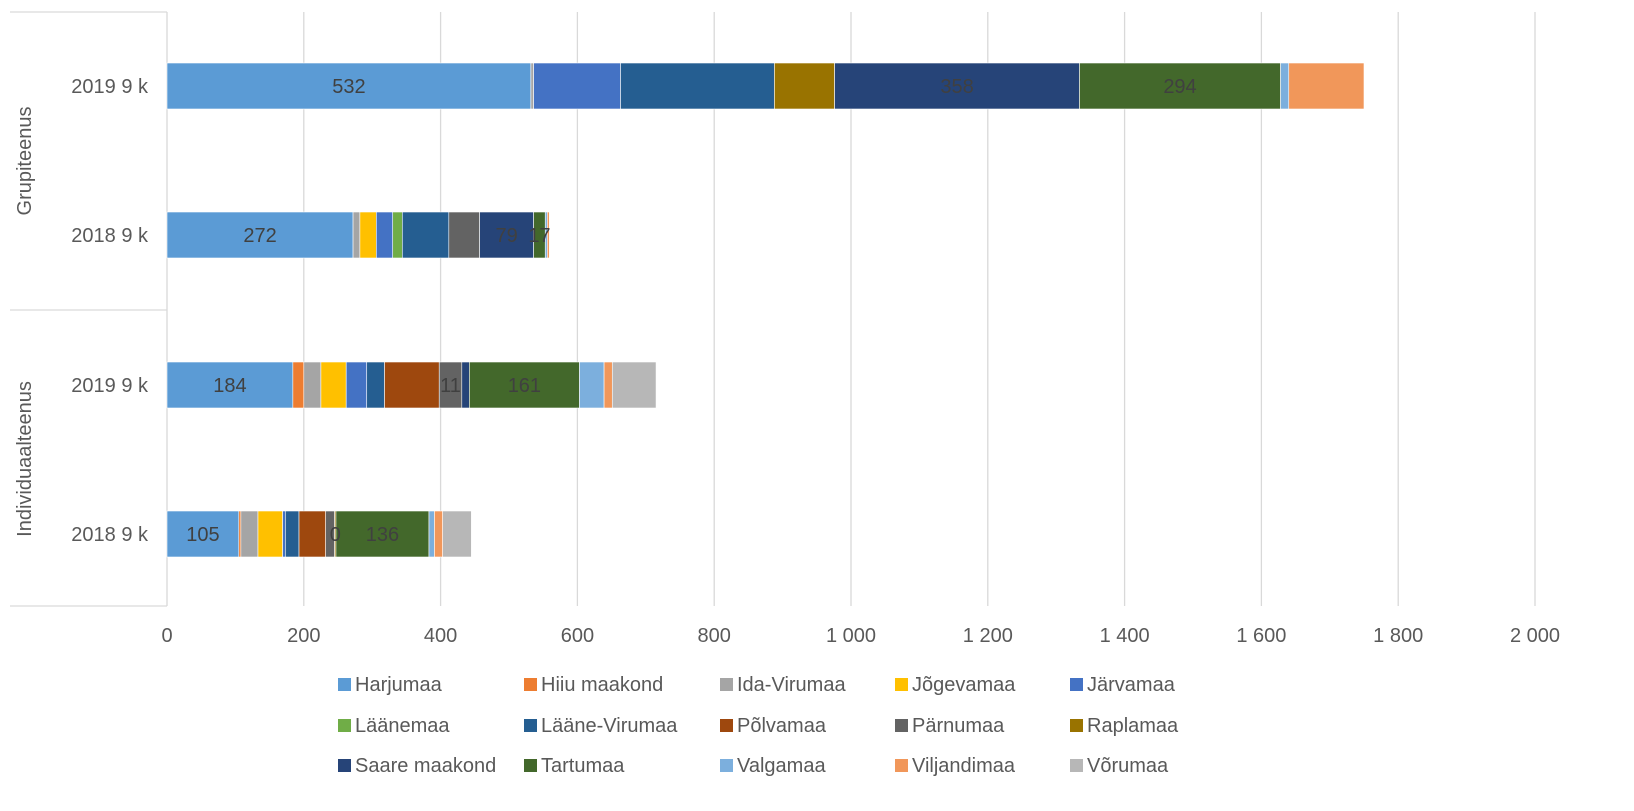 This screenshot has width=1634, height=811. I want to click on x-tick-label: 600, so click(577, 636).